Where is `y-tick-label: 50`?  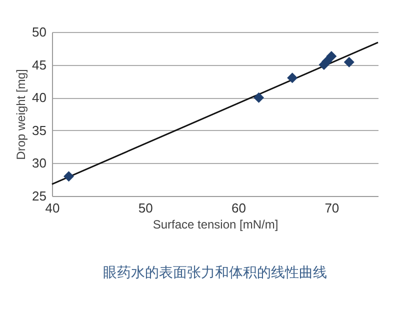
y-tick-label: 50 is located at coordinates (39, 32).